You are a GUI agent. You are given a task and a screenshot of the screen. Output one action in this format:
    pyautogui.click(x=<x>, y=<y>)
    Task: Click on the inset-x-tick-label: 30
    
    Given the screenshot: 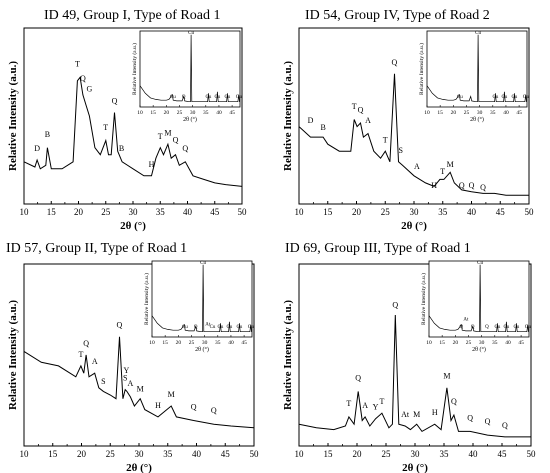 What is the action you would take?
    pyautogui.click(x=193, y=113)
    